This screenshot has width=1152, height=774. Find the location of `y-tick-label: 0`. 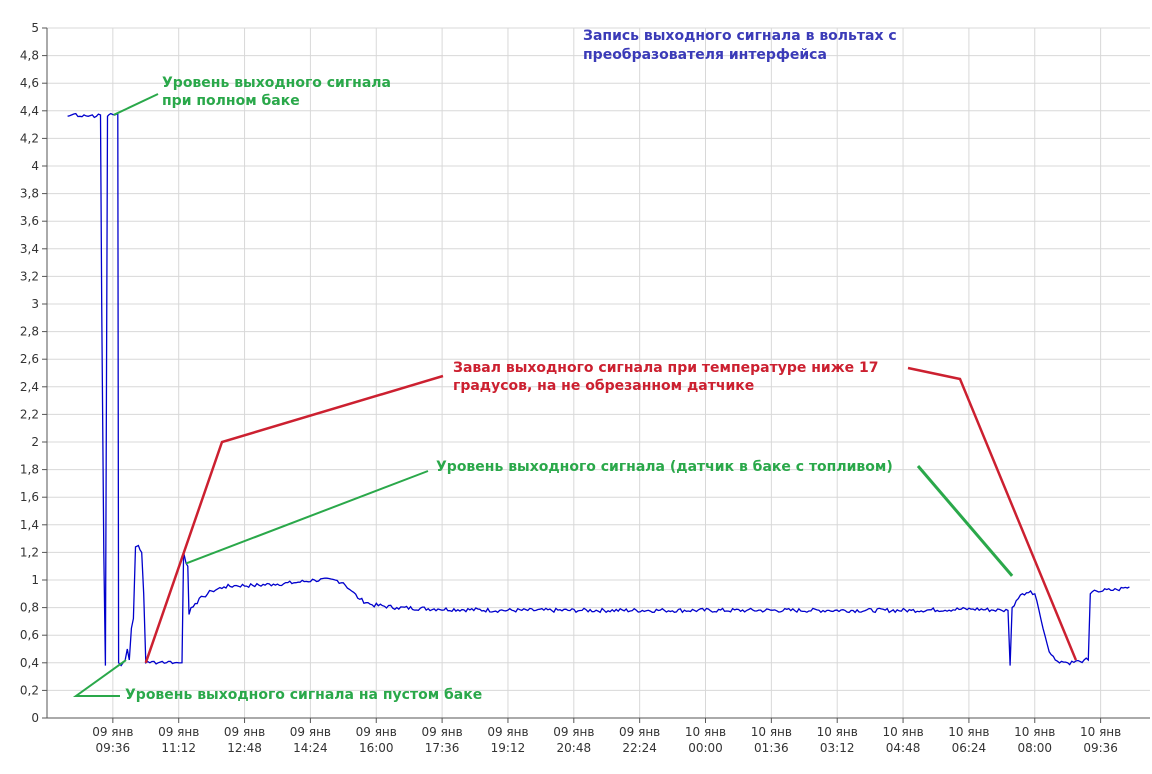

y-tick-label: 0 is located at coordinates (35, 718).